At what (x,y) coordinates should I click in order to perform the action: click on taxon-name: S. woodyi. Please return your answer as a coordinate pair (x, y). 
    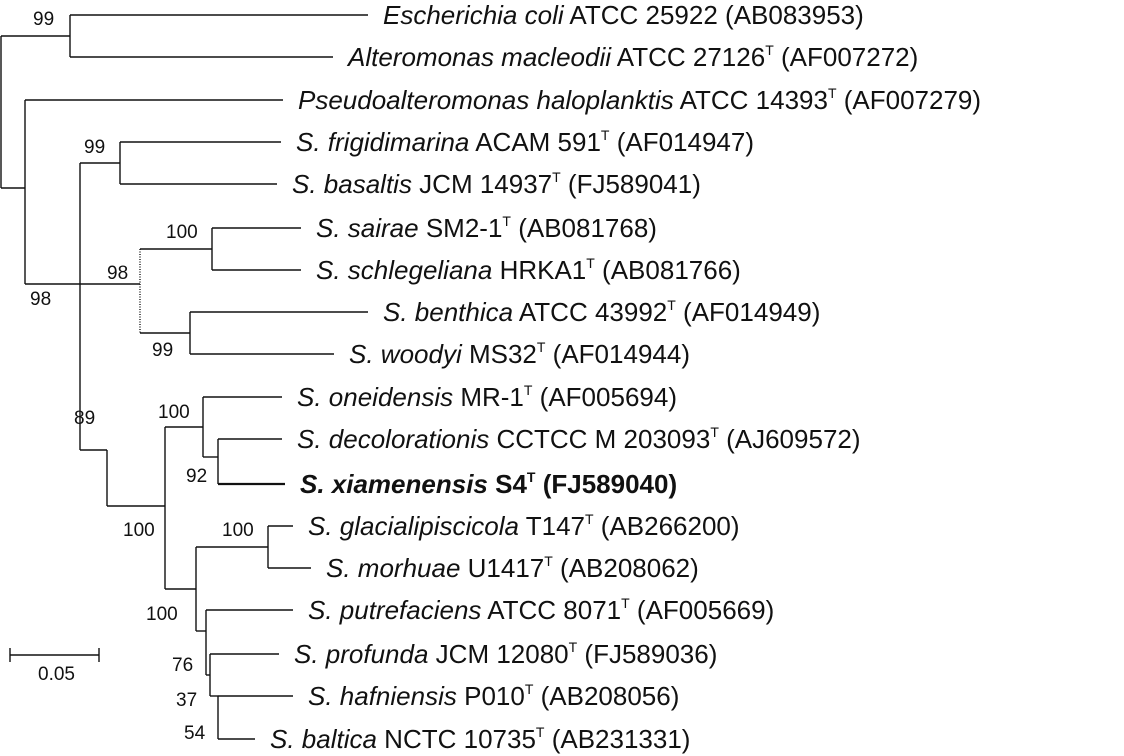
    Looking at the image, I should click on (406, 354).